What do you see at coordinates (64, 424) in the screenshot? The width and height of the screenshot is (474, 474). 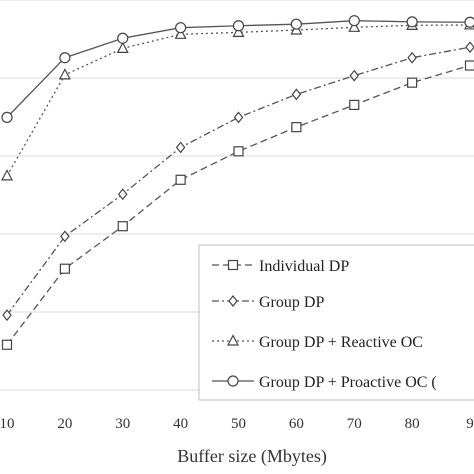 I see `x-tick-label-1: 20` at bounding box center [64, 424].